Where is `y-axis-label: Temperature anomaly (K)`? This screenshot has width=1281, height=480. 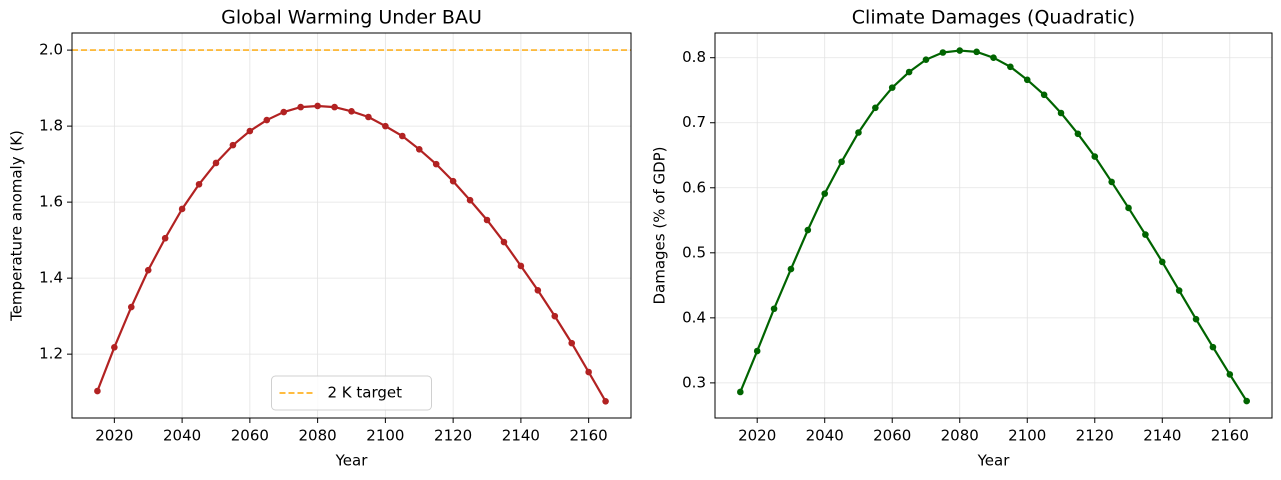 y-axis-label: Temperature anomaly (K) is located at coordinates (17, 226).